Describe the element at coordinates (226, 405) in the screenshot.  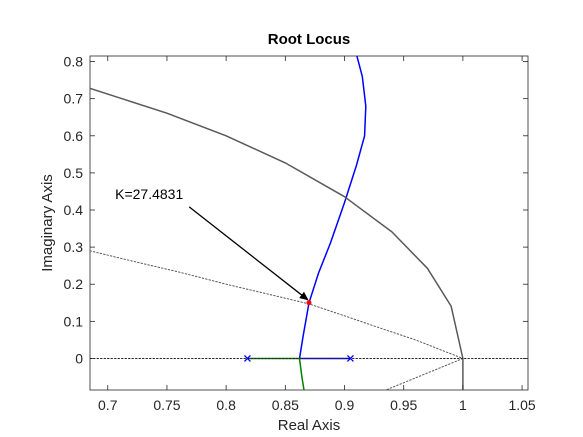
I see `x-tick-label: 0.8` at that location.